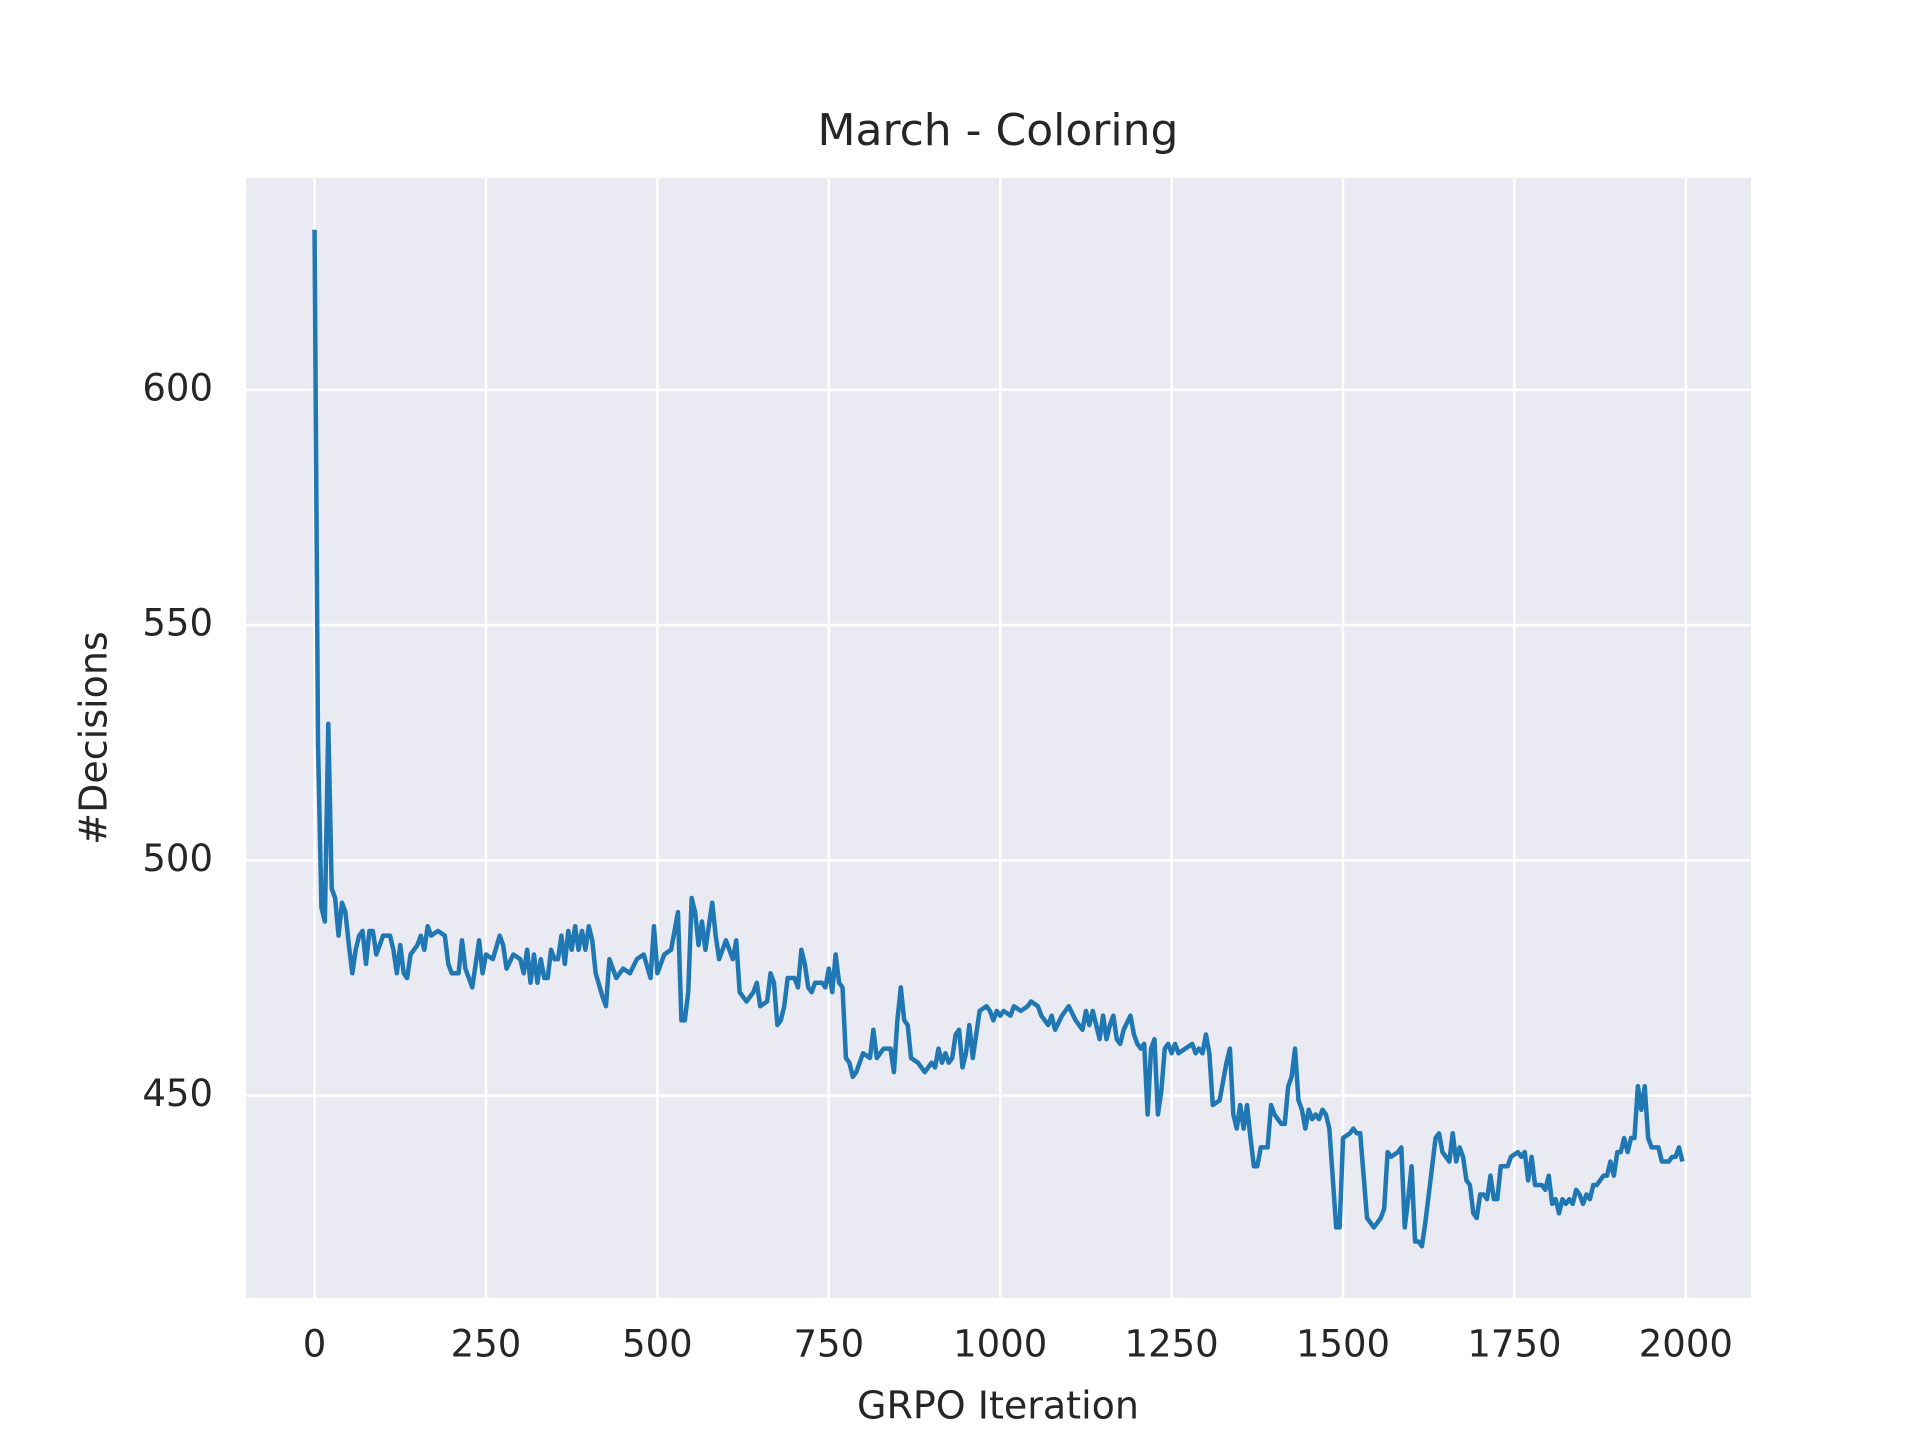 The width and height of the screenshot is (1920, 1440). Describe the element at coordinates (1686, 1344) in the screenshot. I see `x-tick-label: 2000` at that location.